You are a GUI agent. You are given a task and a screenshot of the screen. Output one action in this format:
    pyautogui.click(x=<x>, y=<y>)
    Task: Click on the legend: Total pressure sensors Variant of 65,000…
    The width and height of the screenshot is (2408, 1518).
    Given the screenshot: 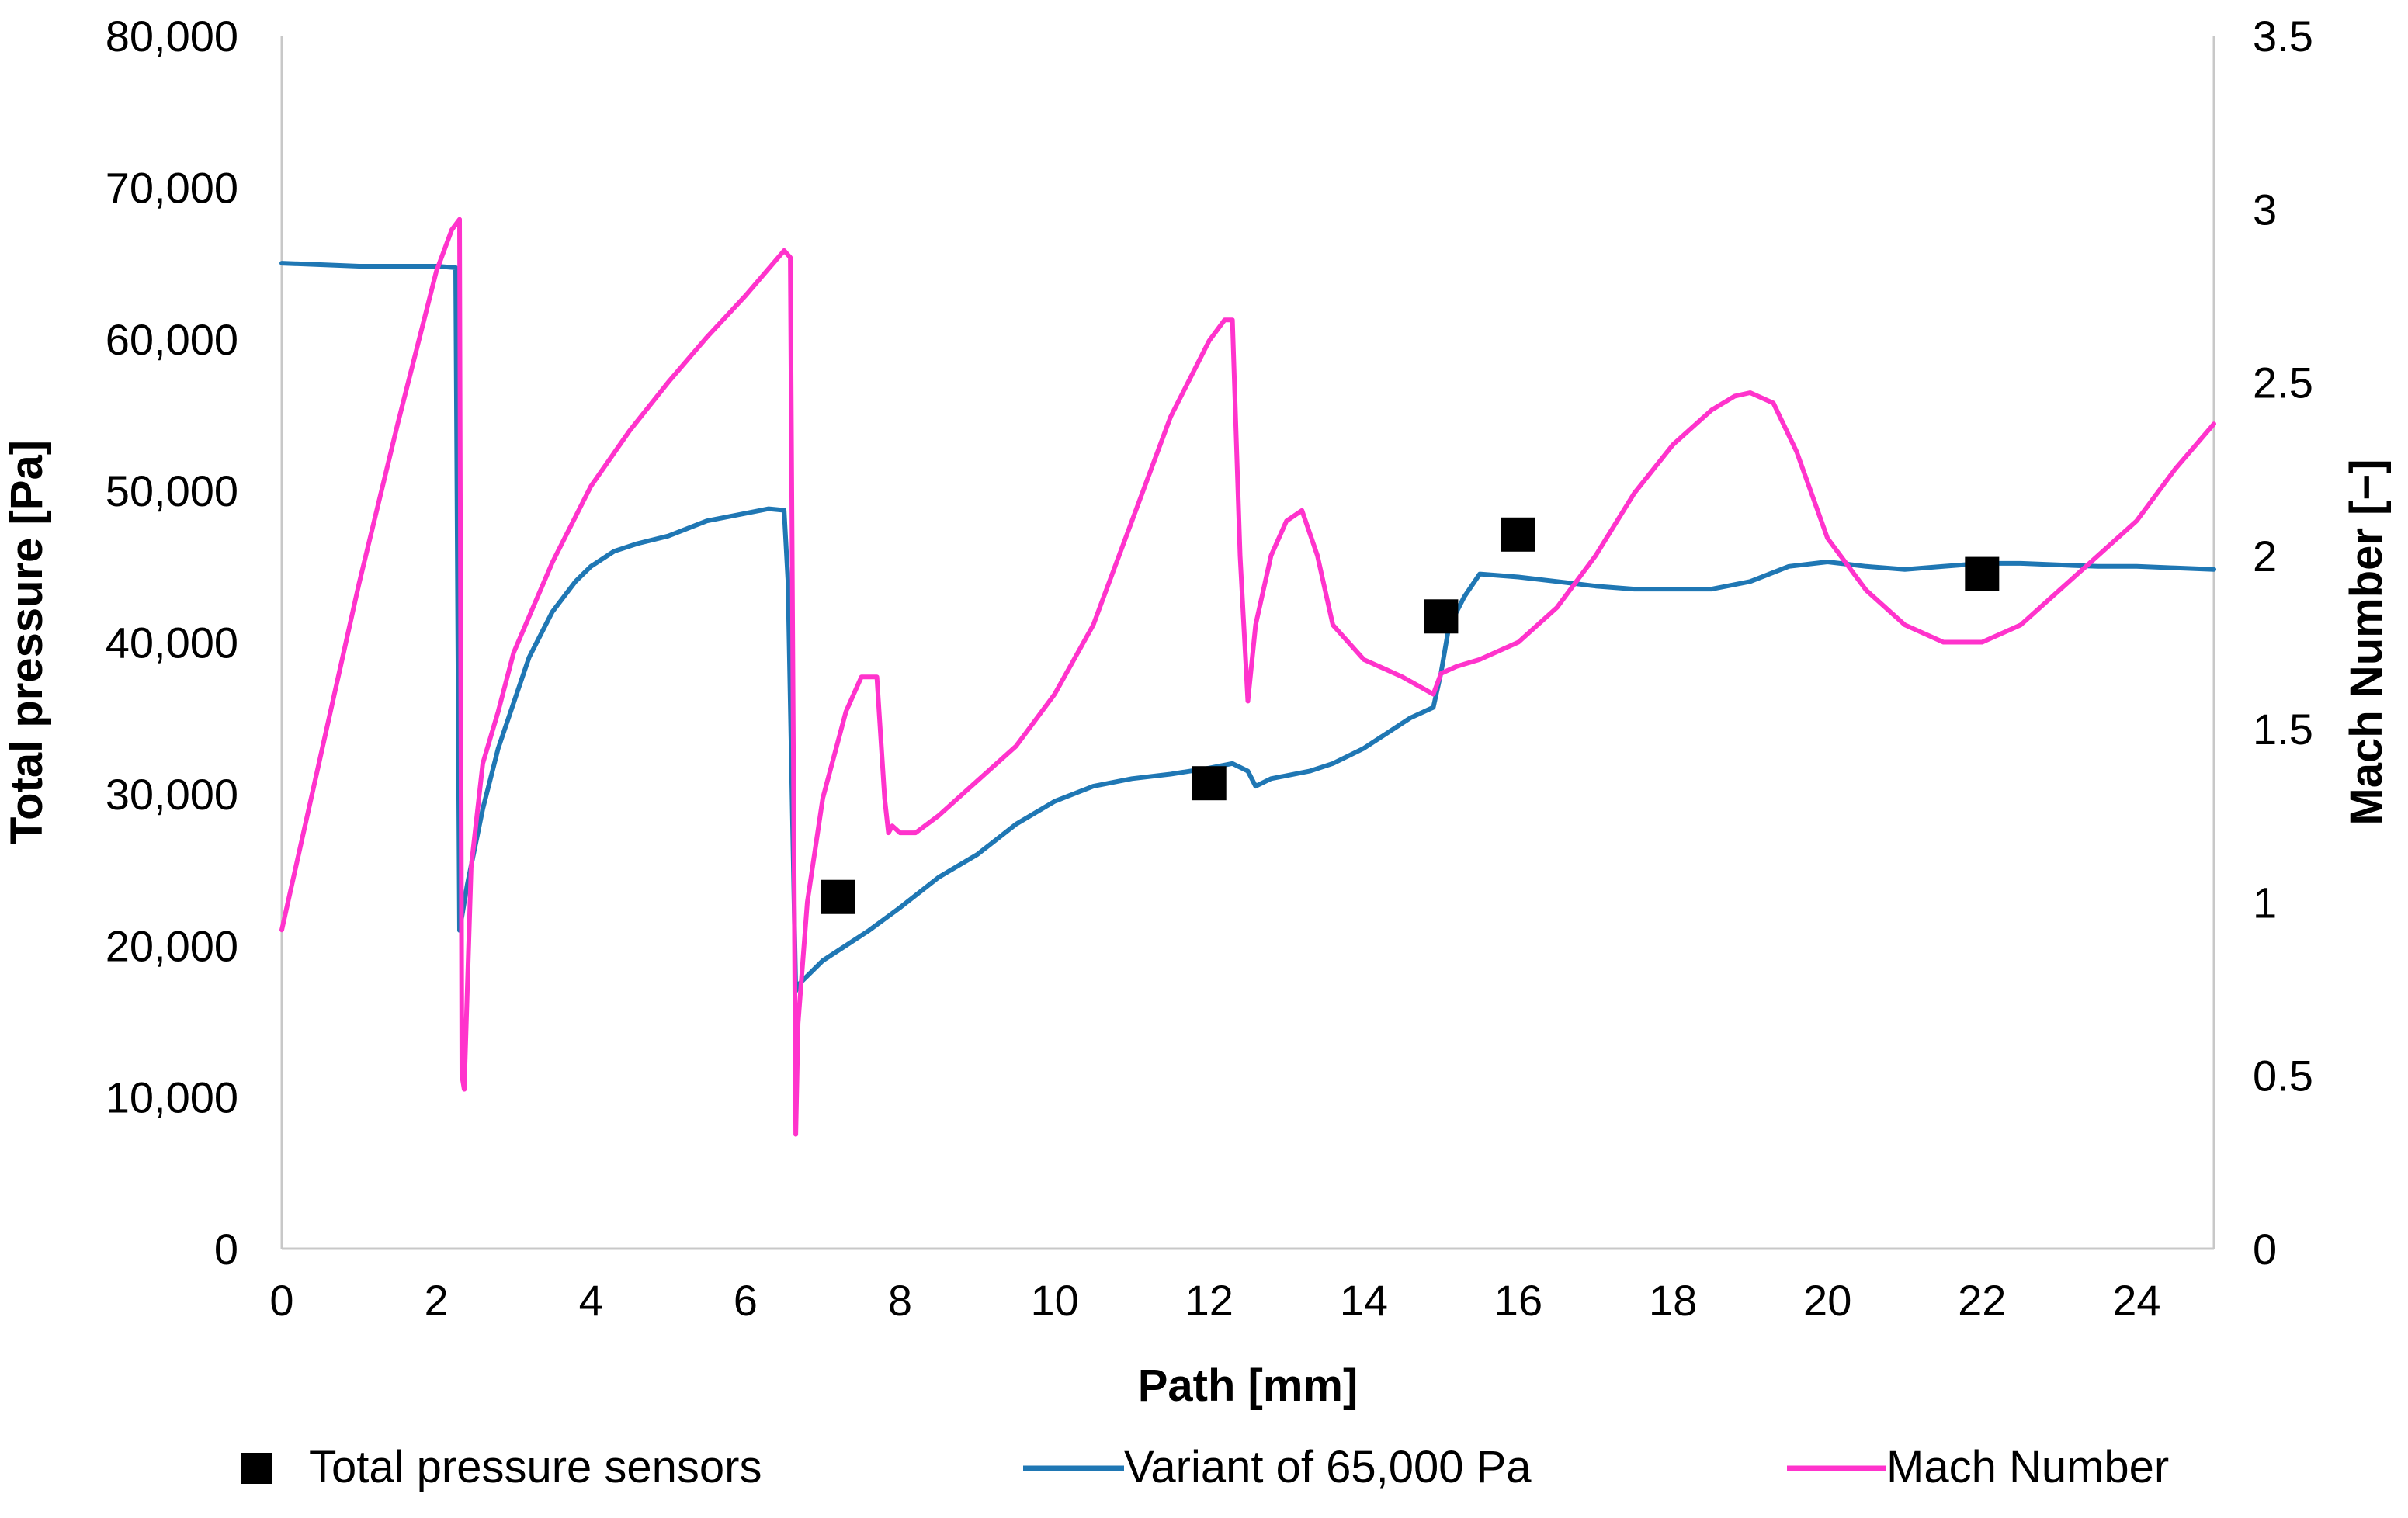 What is the action you would take?
    pyautogui.click(x=1205, y=1467)
    